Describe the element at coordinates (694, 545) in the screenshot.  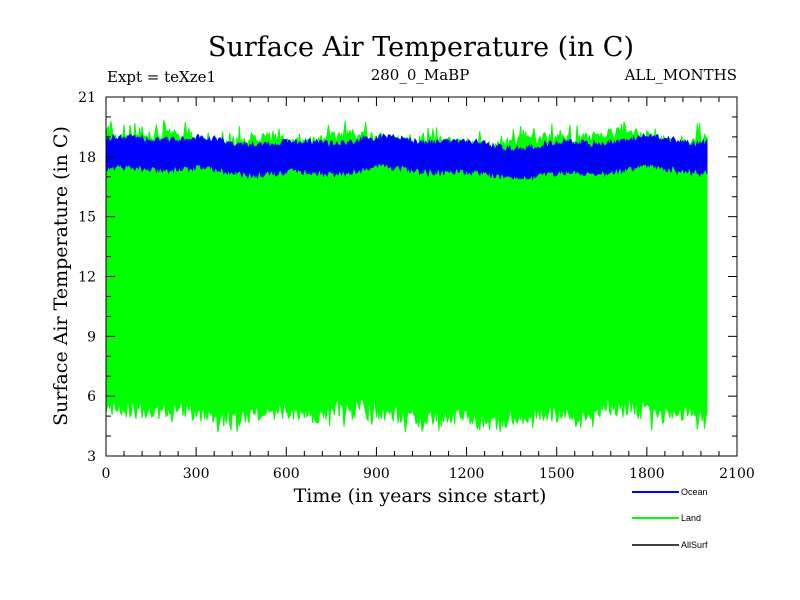
I see `legend-label-allsurf: AllSurf` at that location.